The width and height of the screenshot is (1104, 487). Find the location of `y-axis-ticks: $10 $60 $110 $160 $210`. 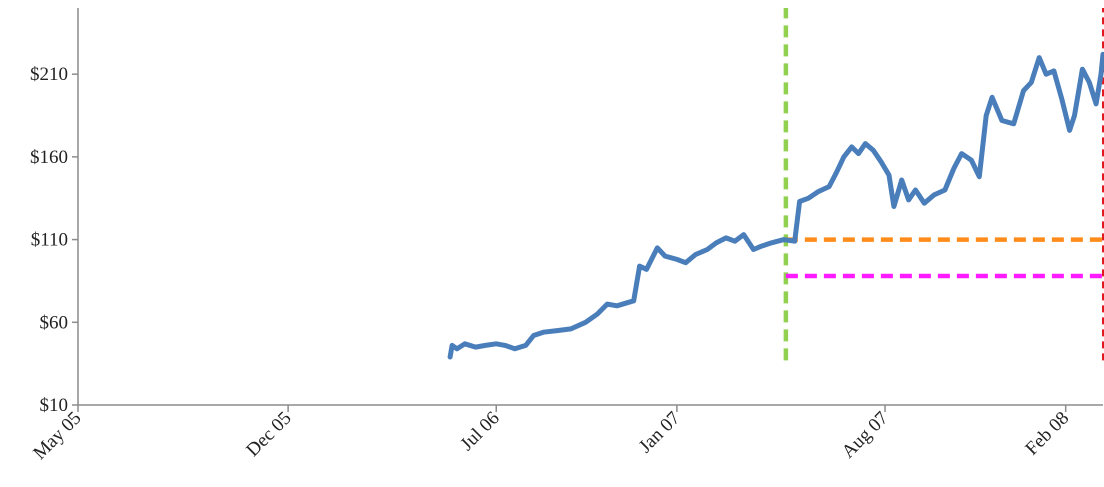

y-axis-ticks: $10 $60 $110 $160 $210 is located at coordinates (54, 240).